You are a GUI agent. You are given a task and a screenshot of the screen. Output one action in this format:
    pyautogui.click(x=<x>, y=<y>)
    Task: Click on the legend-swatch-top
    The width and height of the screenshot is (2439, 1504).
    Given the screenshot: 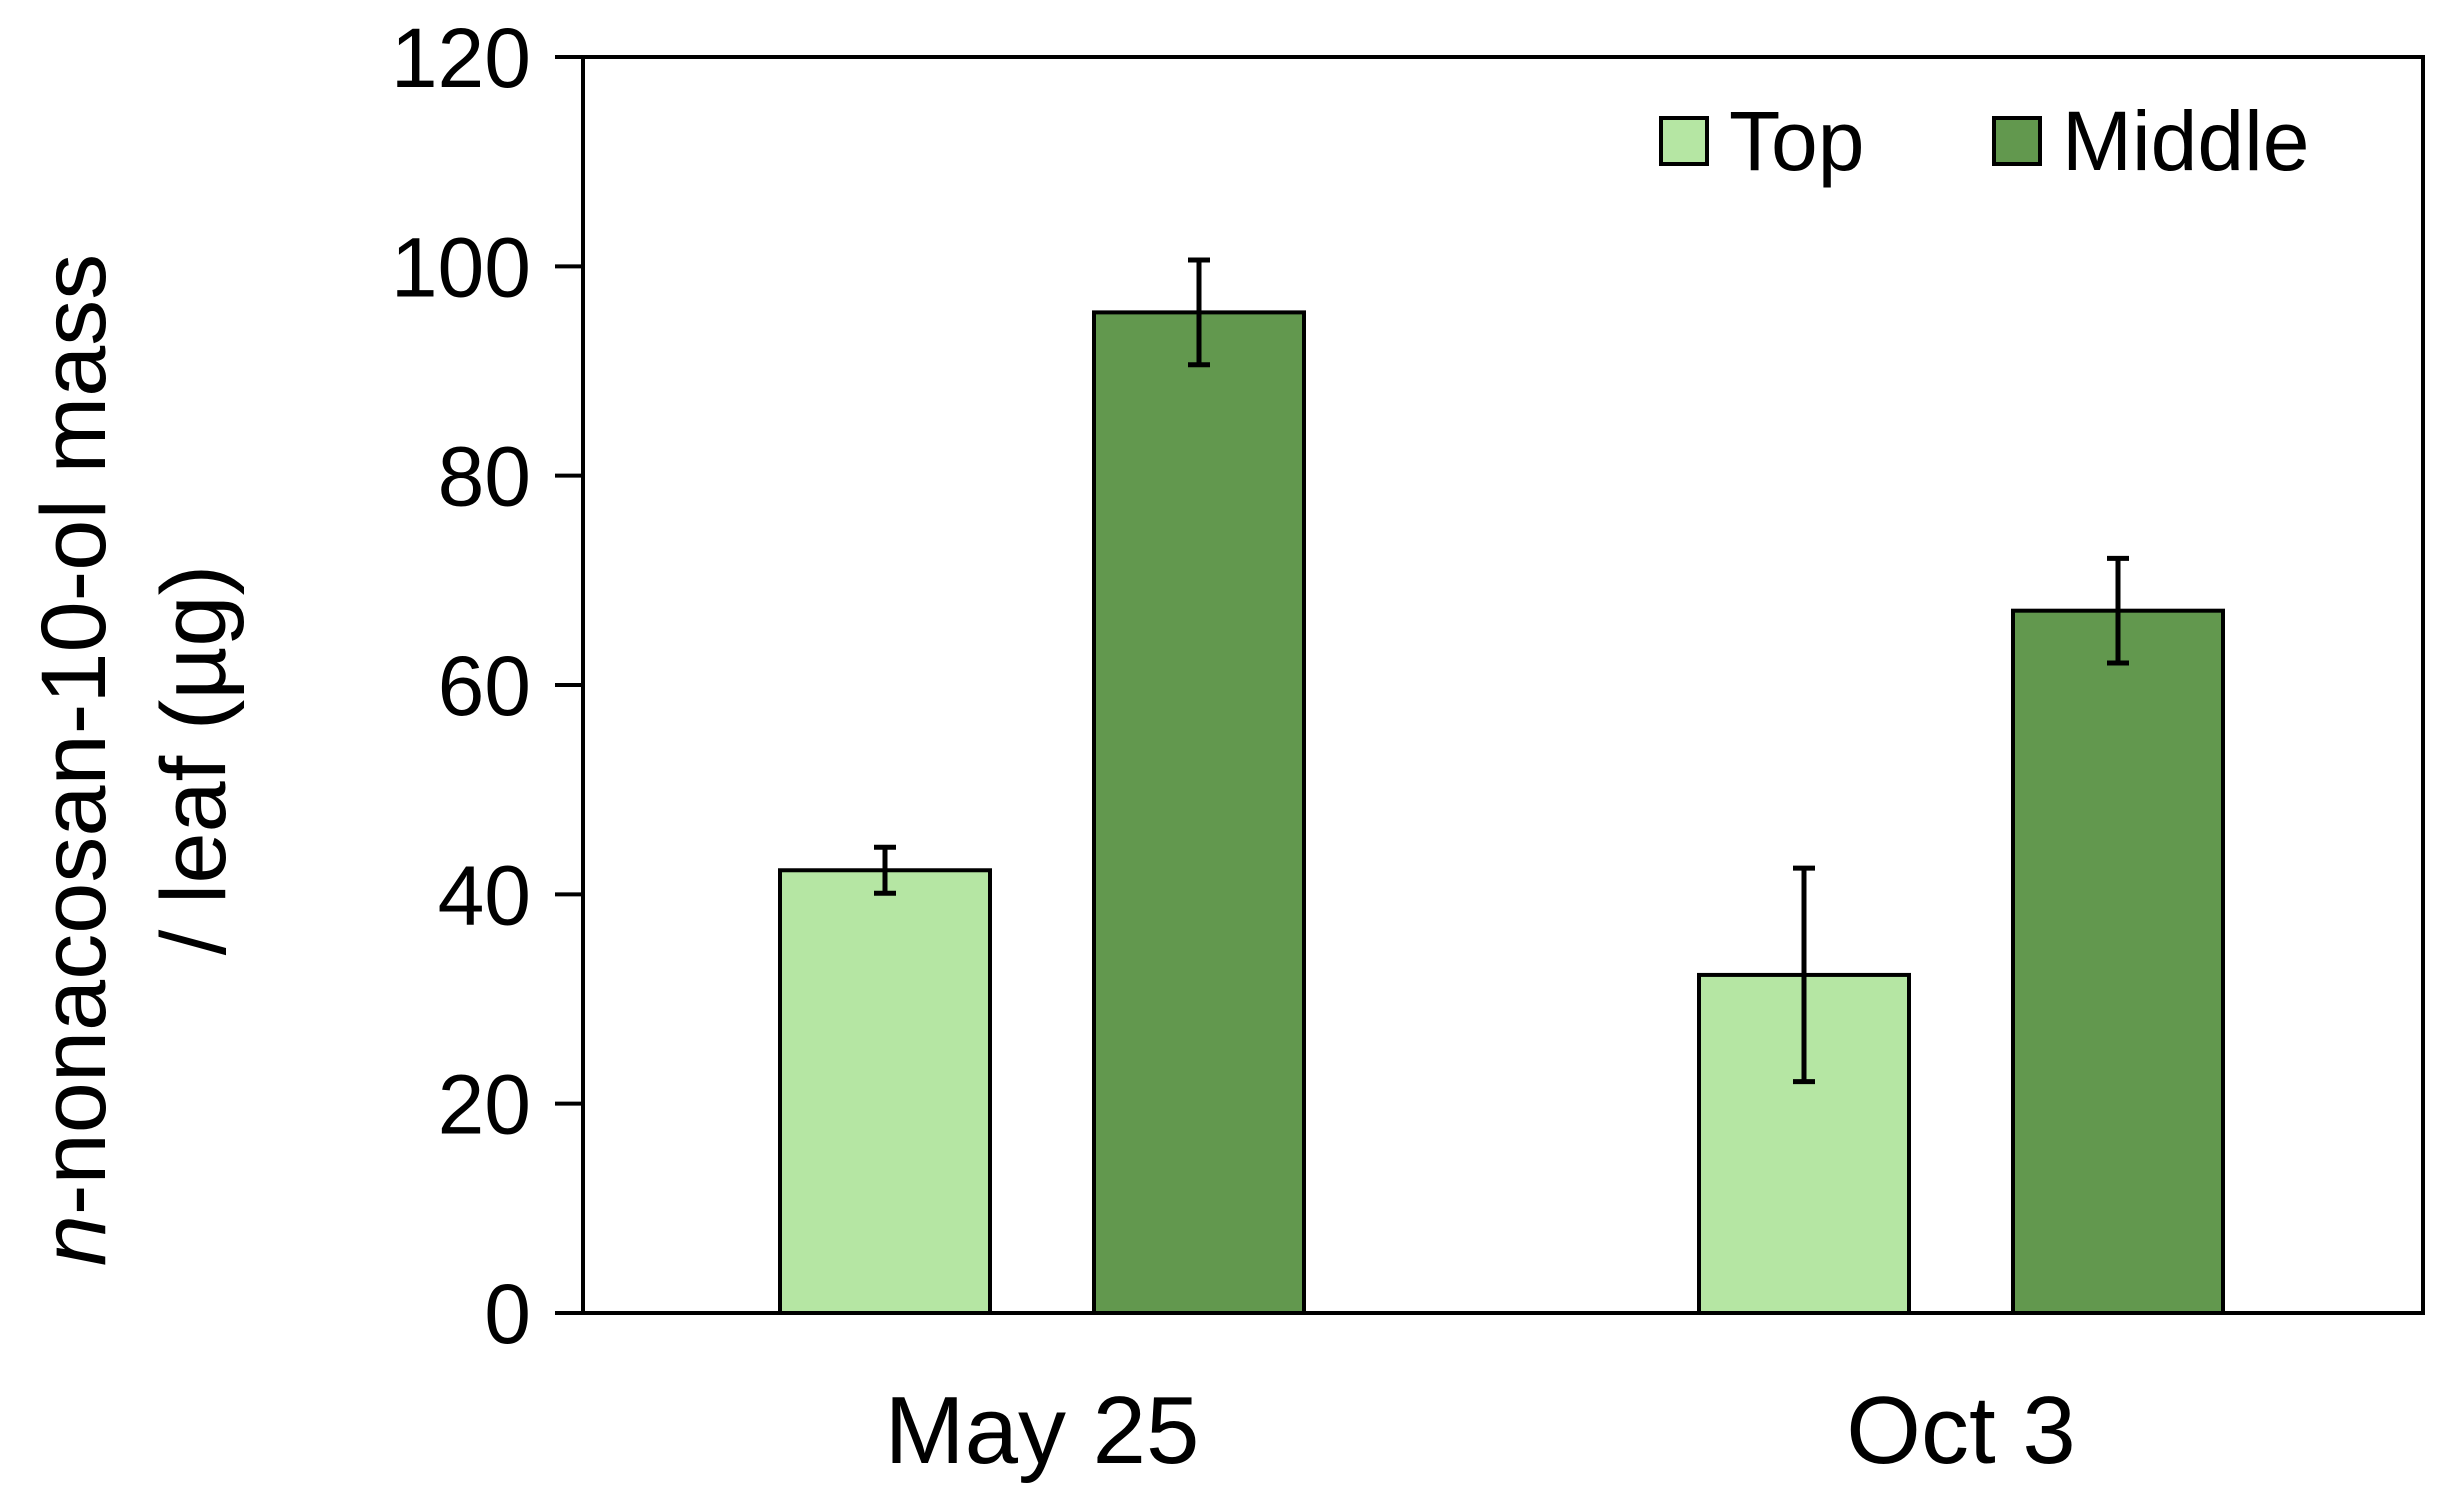 What is the action you would take?
    pyautogui.click(x=1684, y=141)
    